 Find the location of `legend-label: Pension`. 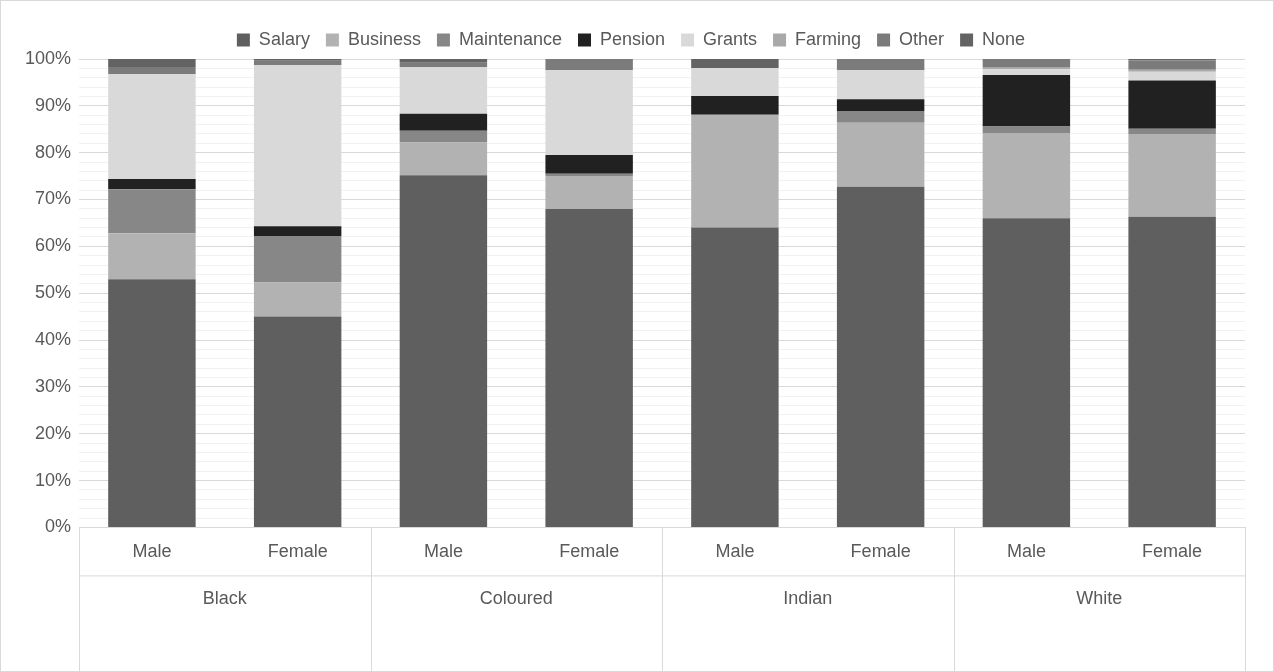

legend-label: Pension is located at coordinates (633, 38).